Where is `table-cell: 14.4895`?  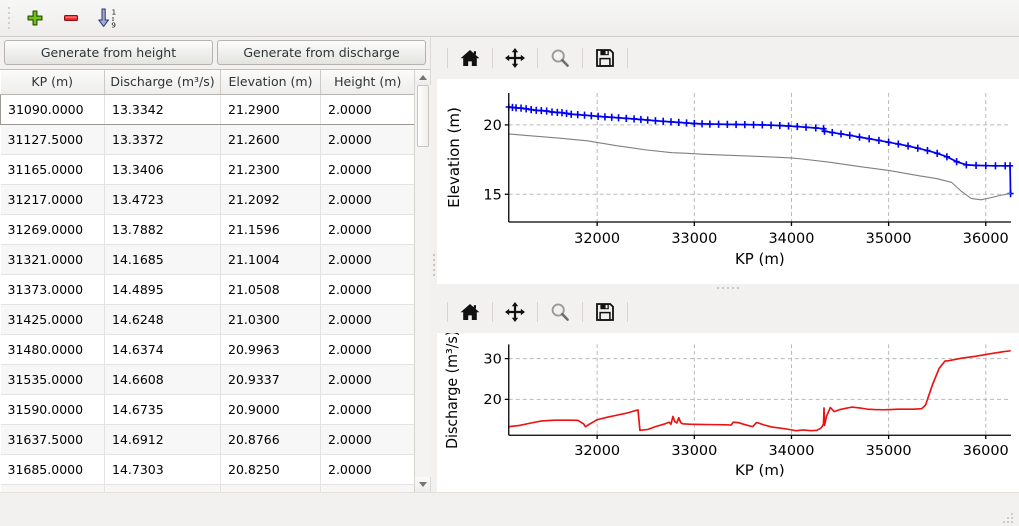 table-cell: 14.4895 is located at coordinates (162, 289).